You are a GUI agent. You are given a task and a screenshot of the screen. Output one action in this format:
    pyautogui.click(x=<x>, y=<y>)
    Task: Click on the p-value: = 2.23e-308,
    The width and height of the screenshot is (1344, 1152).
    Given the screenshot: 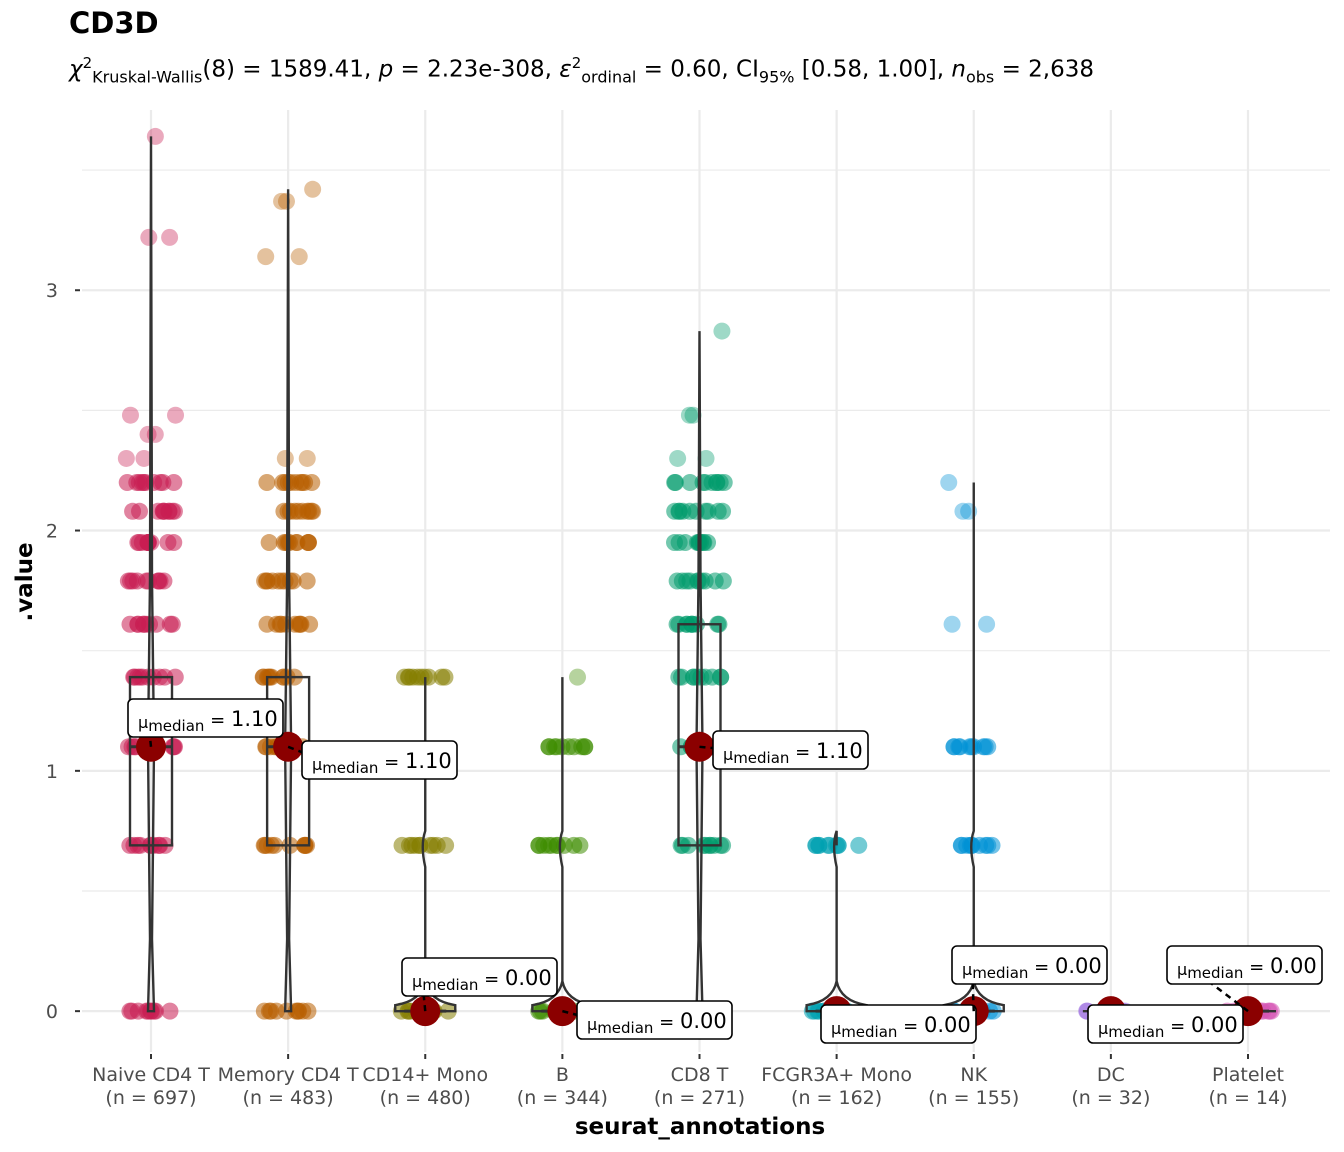 What is the action you would take?
    pyautogui.click(x=476, y=69)
    